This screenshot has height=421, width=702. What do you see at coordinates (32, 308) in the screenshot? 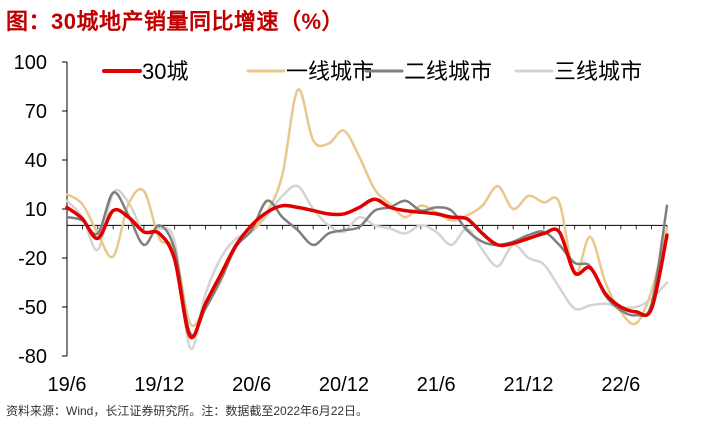
I see `y-tick-label: -50` at bounding box center [32, 308].